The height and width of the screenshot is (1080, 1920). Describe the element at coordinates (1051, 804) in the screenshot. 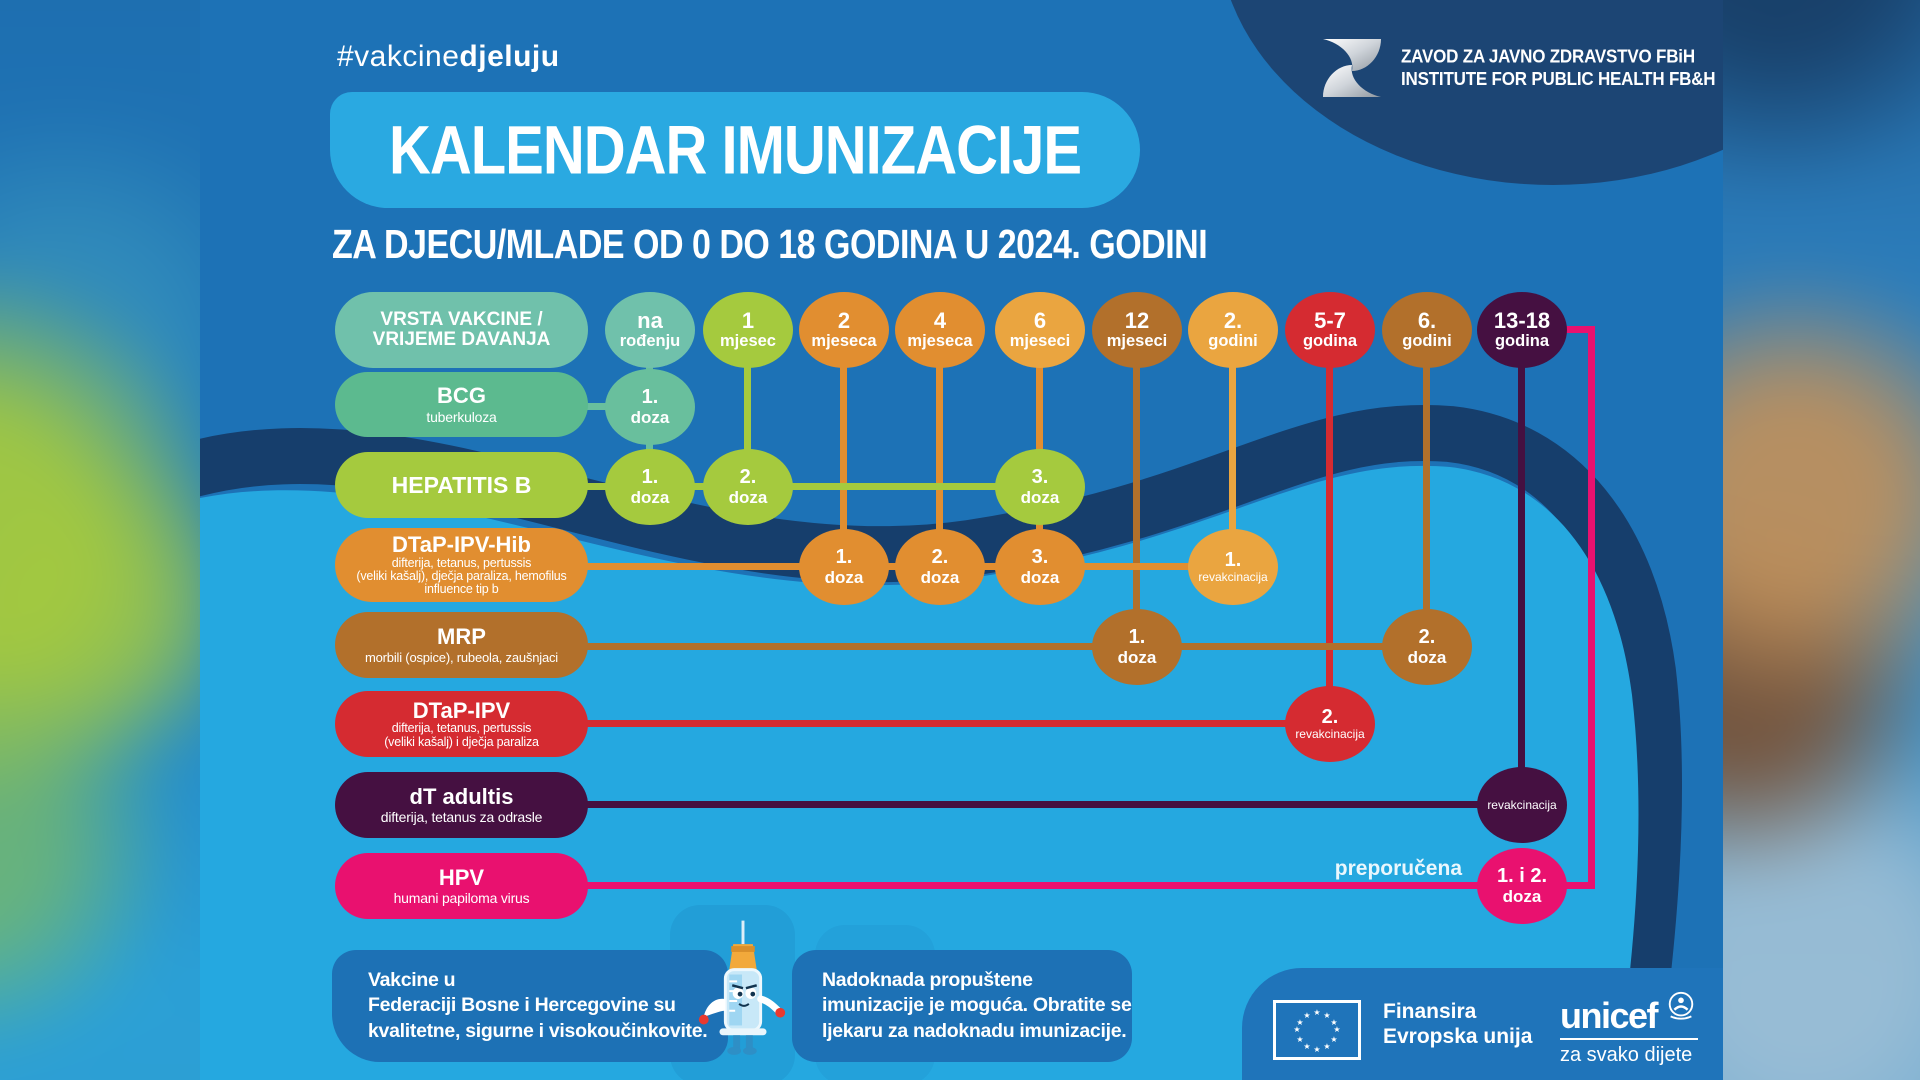

I see `line-dt-adultis-row` at that location.